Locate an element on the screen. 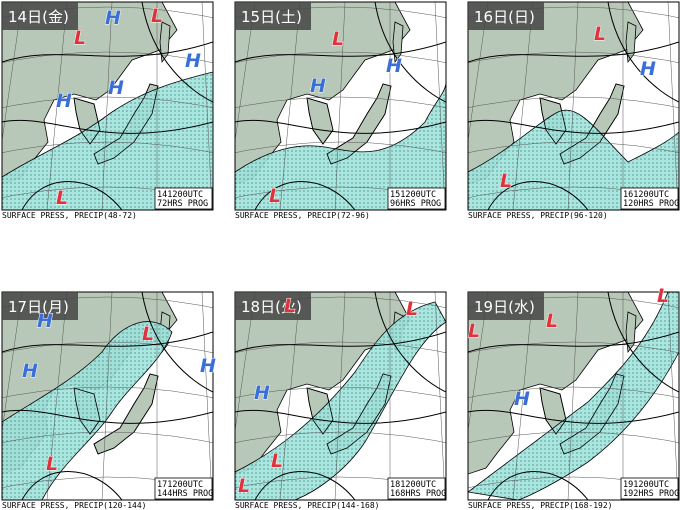 Image resolution: width=680 pixels, height=510 pixels. caption: SURFACE PRESS, PRECIP(144-168) is located at coordinates (307, 505).